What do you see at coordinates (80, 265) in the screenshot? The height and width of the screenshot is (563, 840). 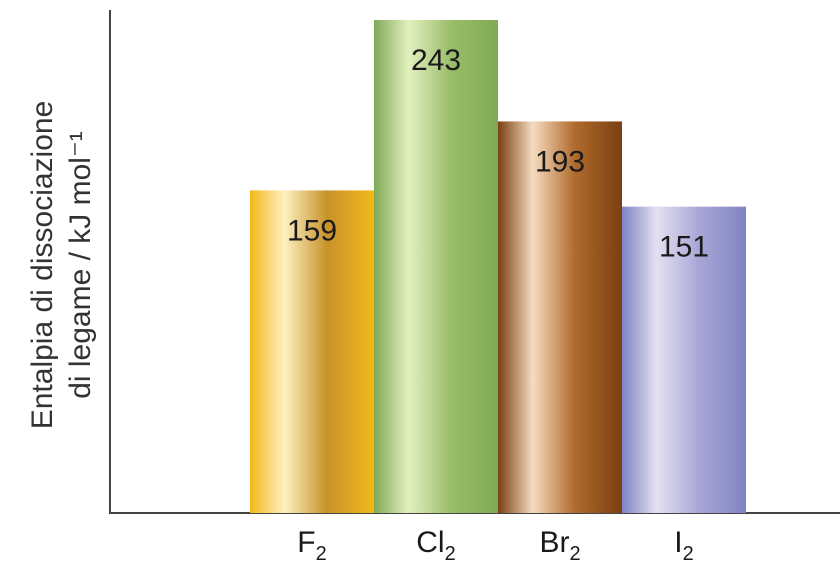 I see `y-axis-label-line2: di legame / kJ mol⁻¹` at bounding box center [80, 265].